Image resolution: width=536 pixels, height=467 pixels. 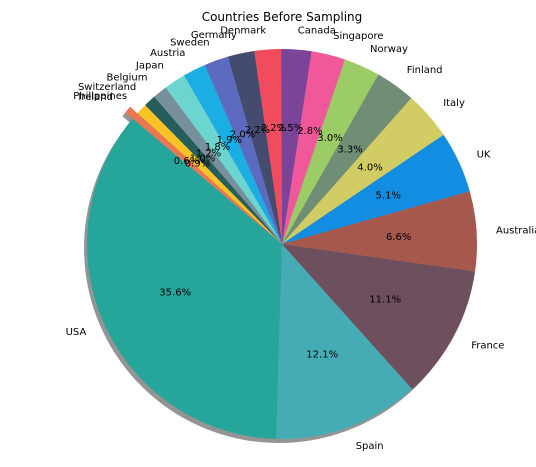 What do you see at coordinates (107, 87) in the screenshot?
I see `category-label-switzerland: Switzerland` at bounding box center [107, 87].